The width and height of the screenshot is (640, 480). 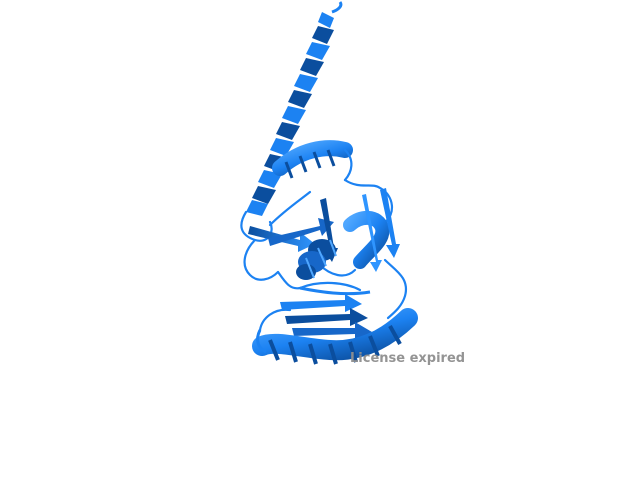 I want to click on central-helix, so click(x=316, y=259).